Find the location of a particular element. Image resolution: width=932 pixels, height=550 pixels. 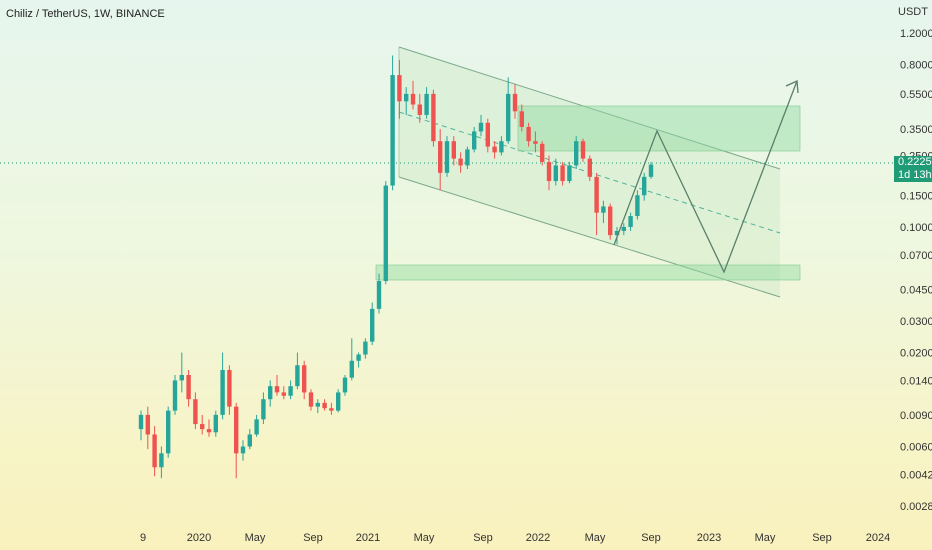

x-tick-label: 2022 is located at coordinates (538, 538).